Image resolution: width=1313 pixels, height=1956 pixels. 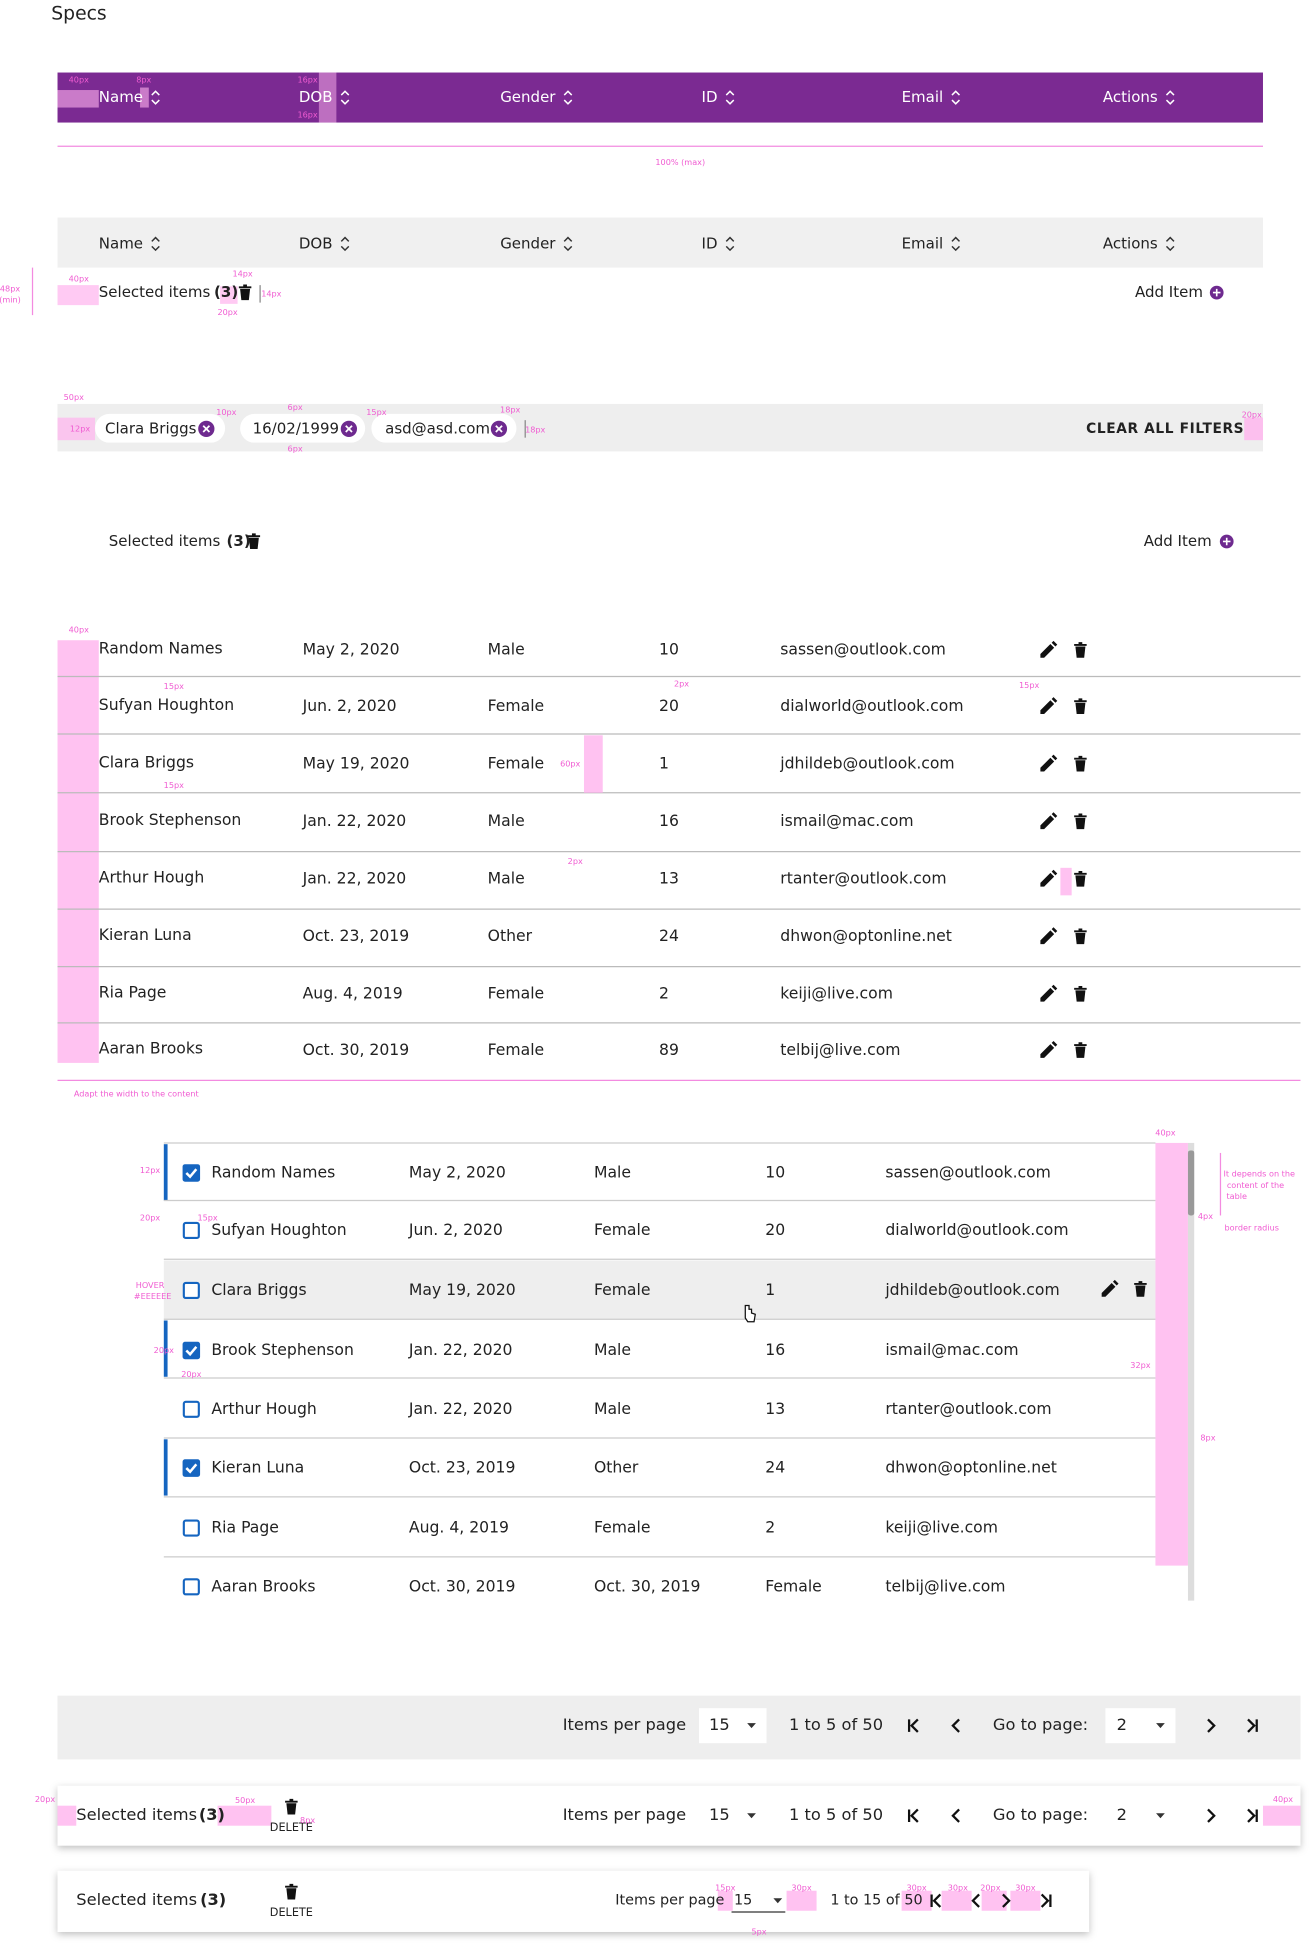 I want to click on cursor-icon, so click(x=750, y=1313).